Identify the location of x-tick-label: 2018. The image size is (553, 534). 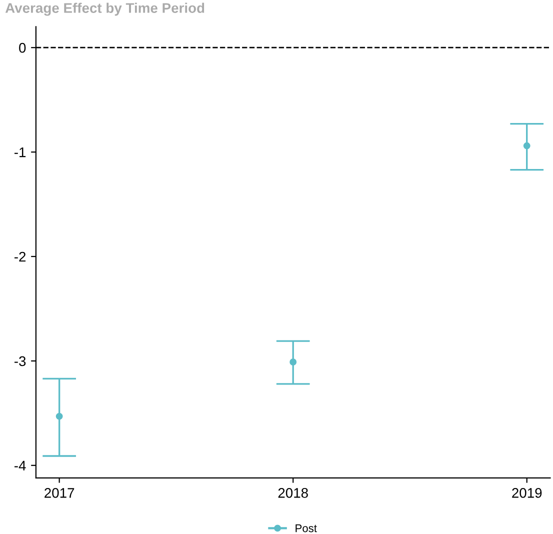
(293, 493).